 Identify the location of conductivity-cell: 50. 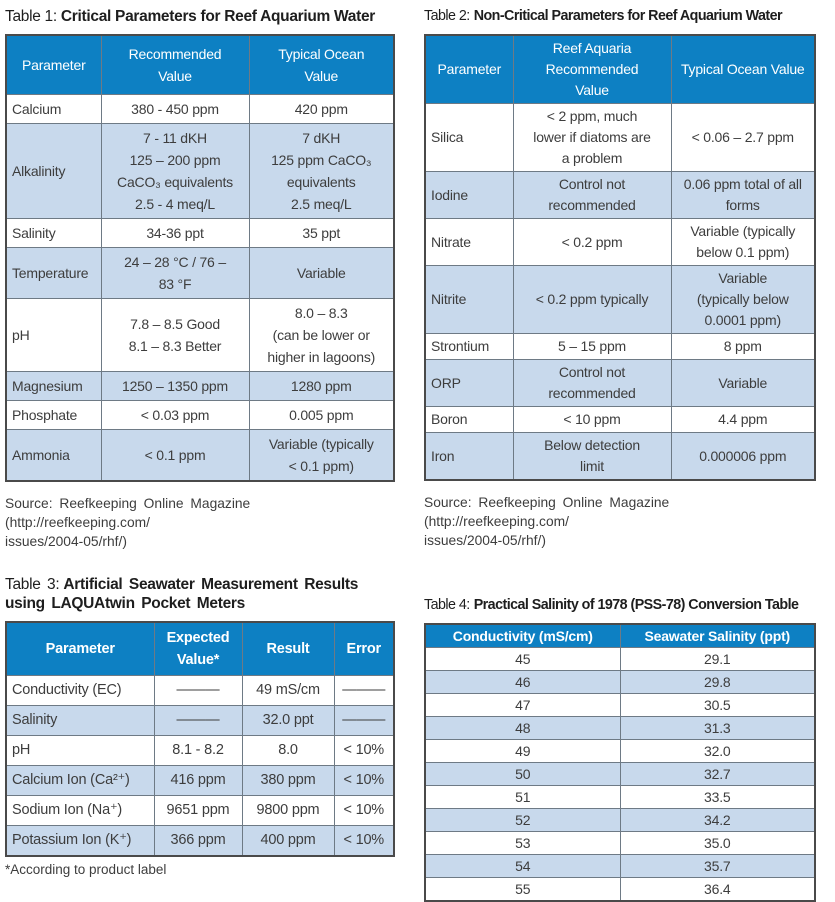
(522, 774).